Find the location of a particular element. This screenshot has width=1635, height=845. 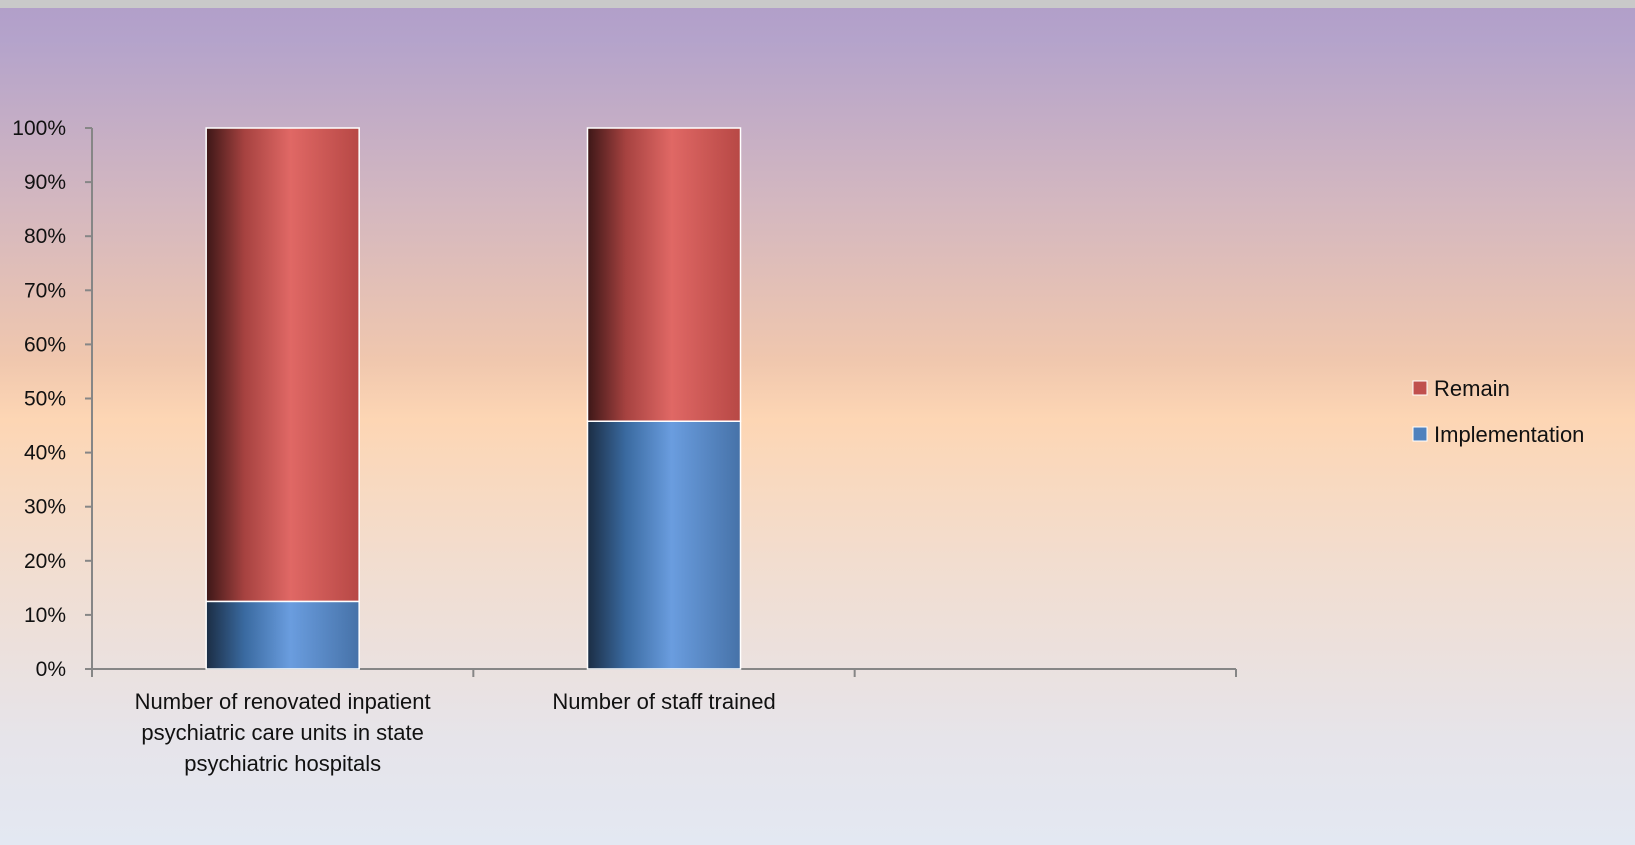

legend-label-implementation: Implementation is located at coordinates (1509, 434).